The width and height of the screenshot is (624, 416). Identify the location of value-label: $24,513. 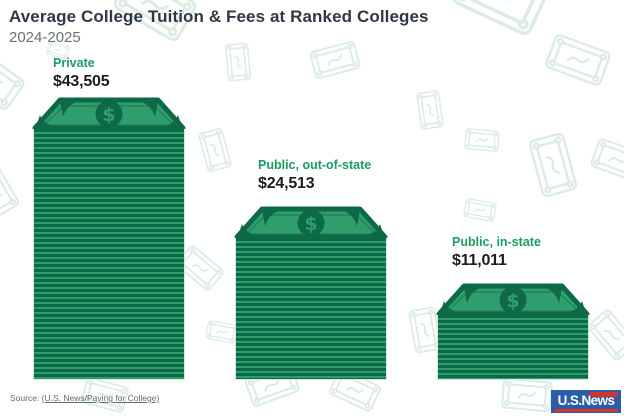
(286, 183).